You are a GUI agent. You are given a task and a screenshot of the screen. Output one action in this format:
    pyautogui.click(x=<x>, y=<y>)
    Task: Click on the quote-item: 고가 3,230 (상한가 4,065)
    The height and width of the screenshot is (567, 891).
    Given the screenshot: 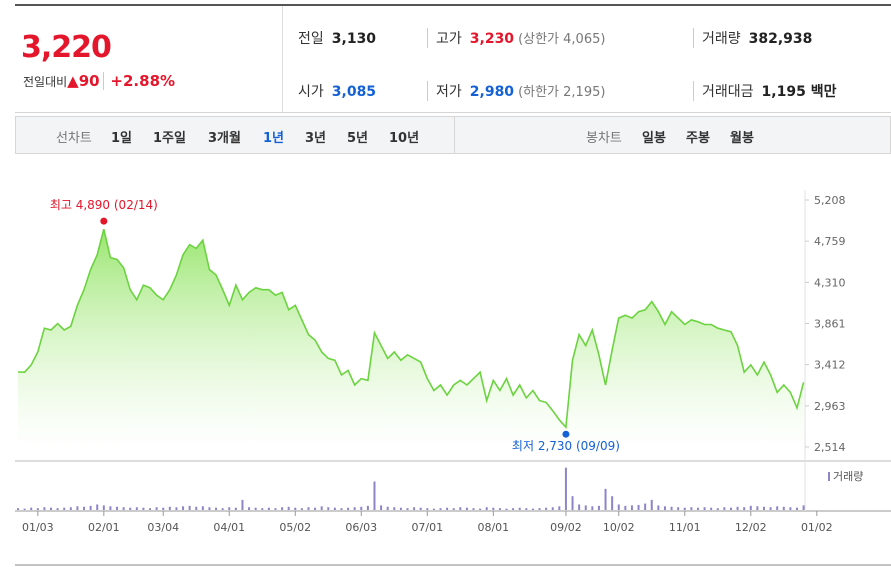 What is the action you would take?
    pyautogui.click(x=516, y=38)
    